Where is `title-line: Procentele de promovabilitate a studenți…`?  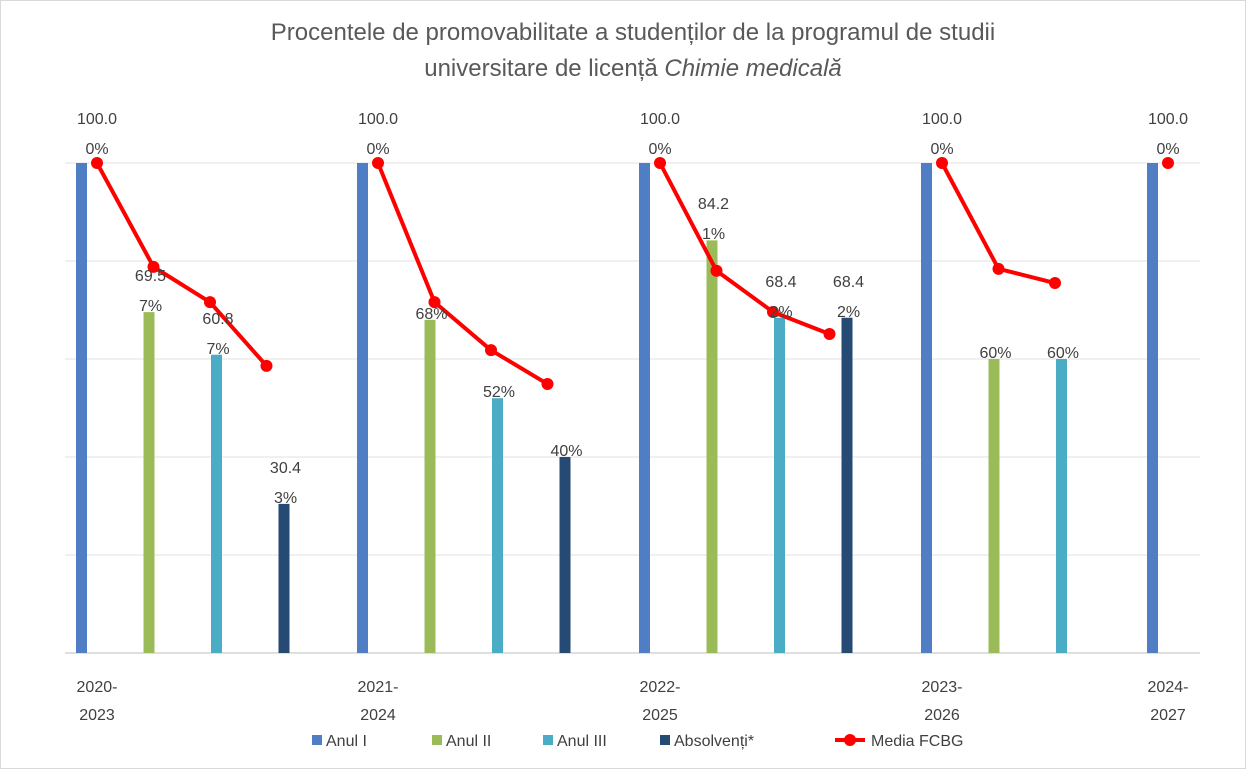
title-line: Procentele de promovabilitate a studenți… is located at coordinates (633, 32).